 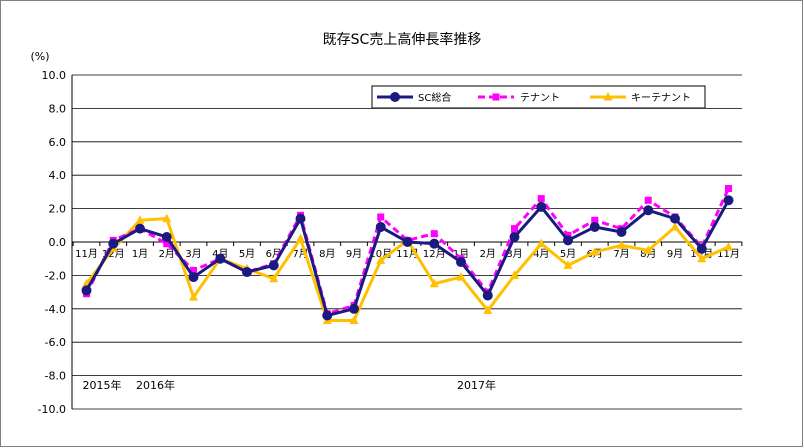 What do you see at coordinates (58, 108) in the screenshot?
I see `y-tick-label: 8.0` at bounding box center [58, 108].